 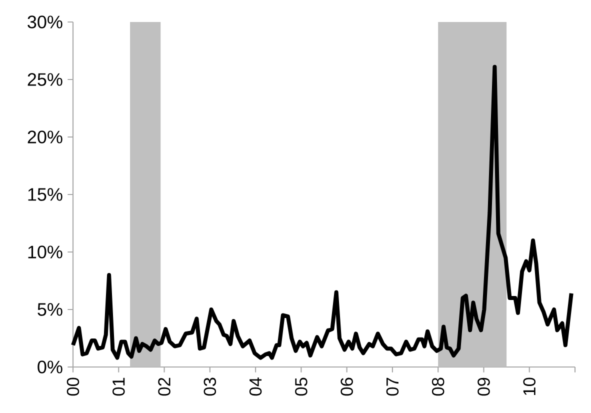 What do you see at coordinates (45, 194) in the screenshot?
I see `y-tick-label: 15%` at bounding box center [45, 194].